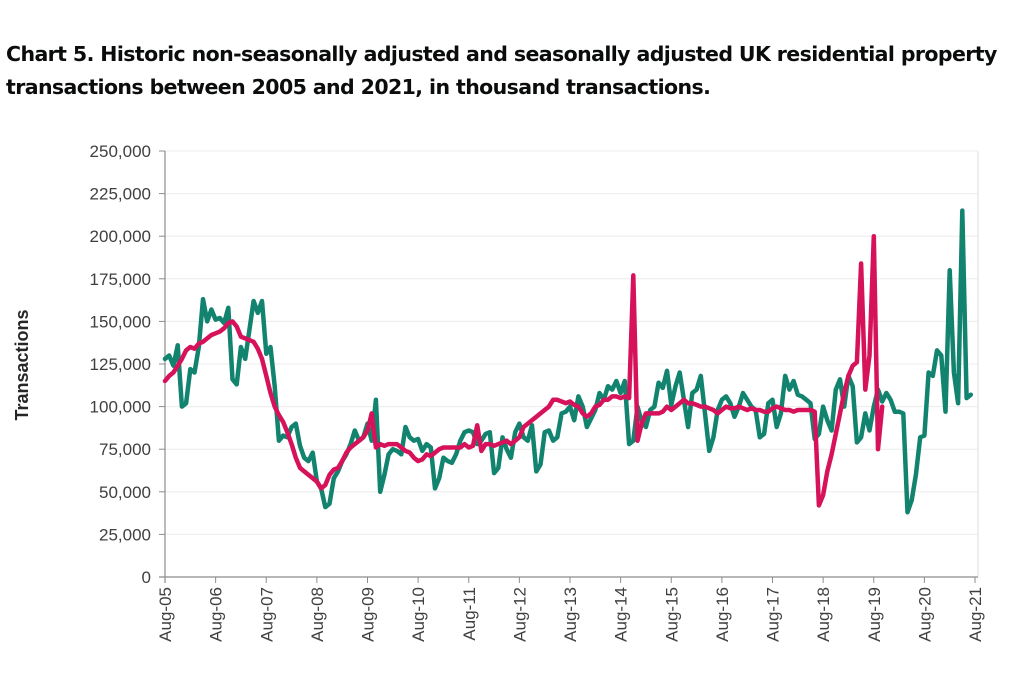  What do you see at coordinates (120, 151) in the screenshot?
I see `y-tick-label: 250,000` at bounding box center [120, 151].